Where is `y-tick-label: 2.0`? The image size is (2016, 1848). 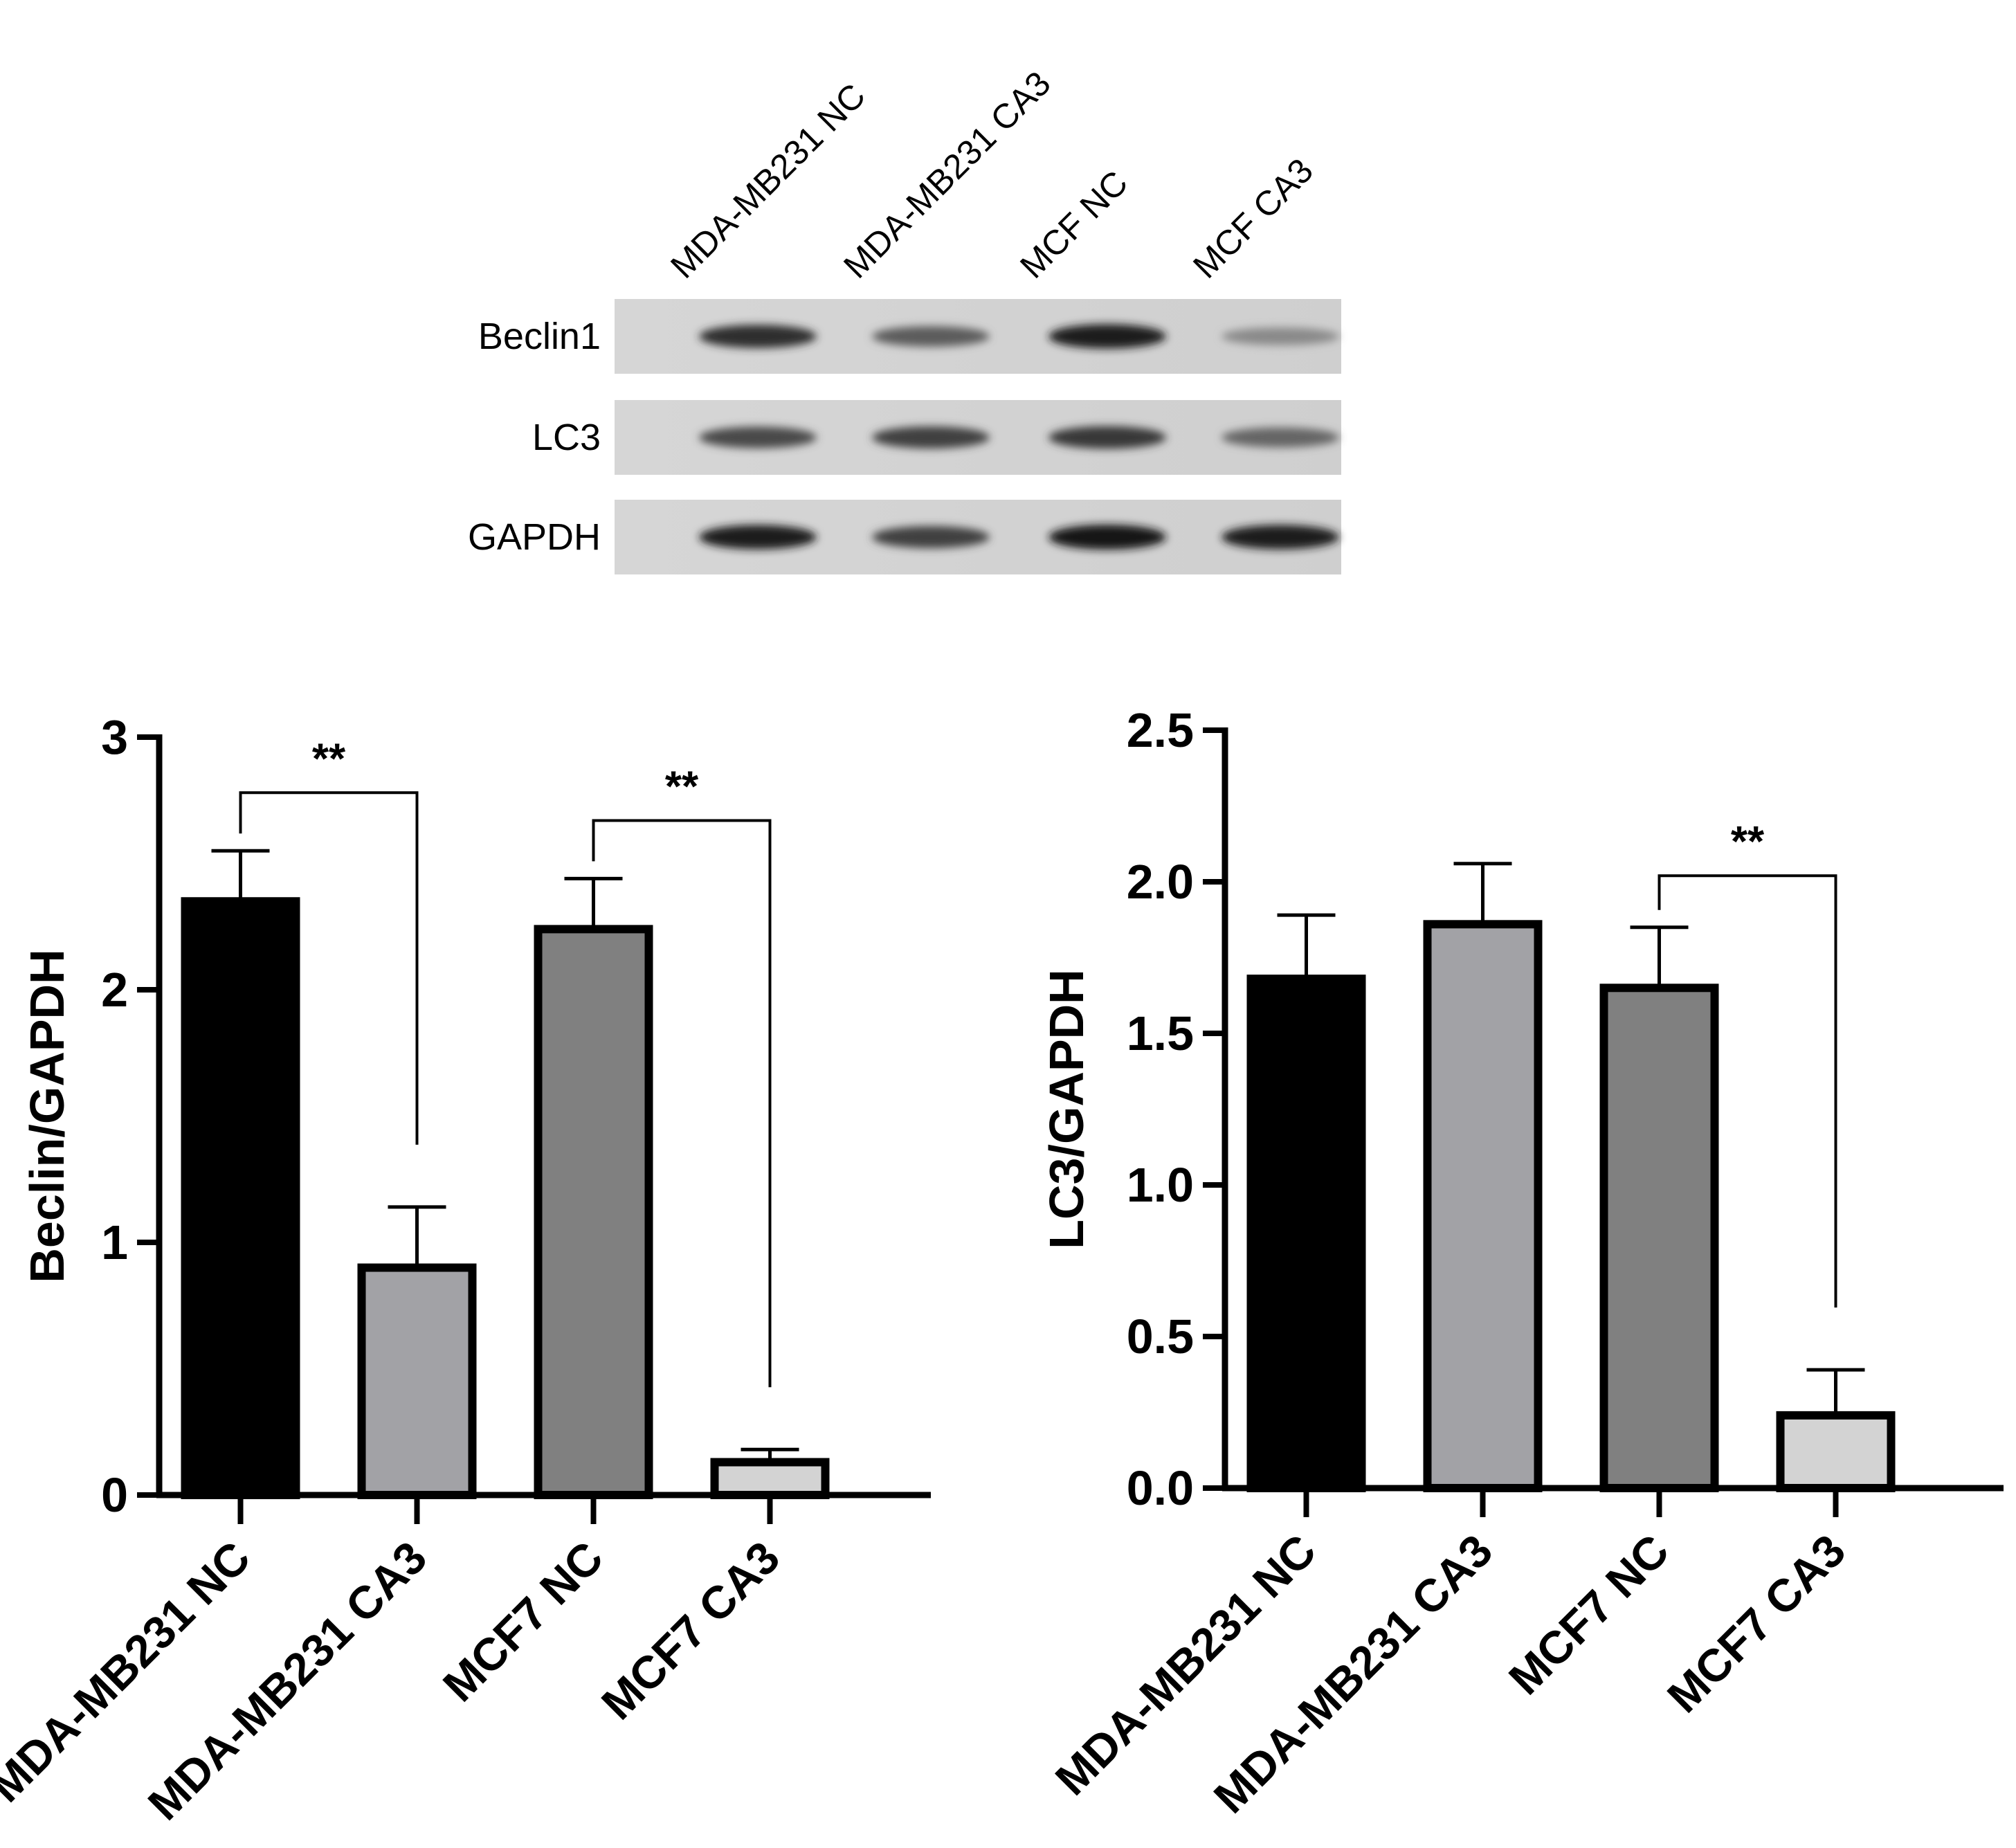
y-tick-label: 2.0 is located at coordinates (1160, 882).